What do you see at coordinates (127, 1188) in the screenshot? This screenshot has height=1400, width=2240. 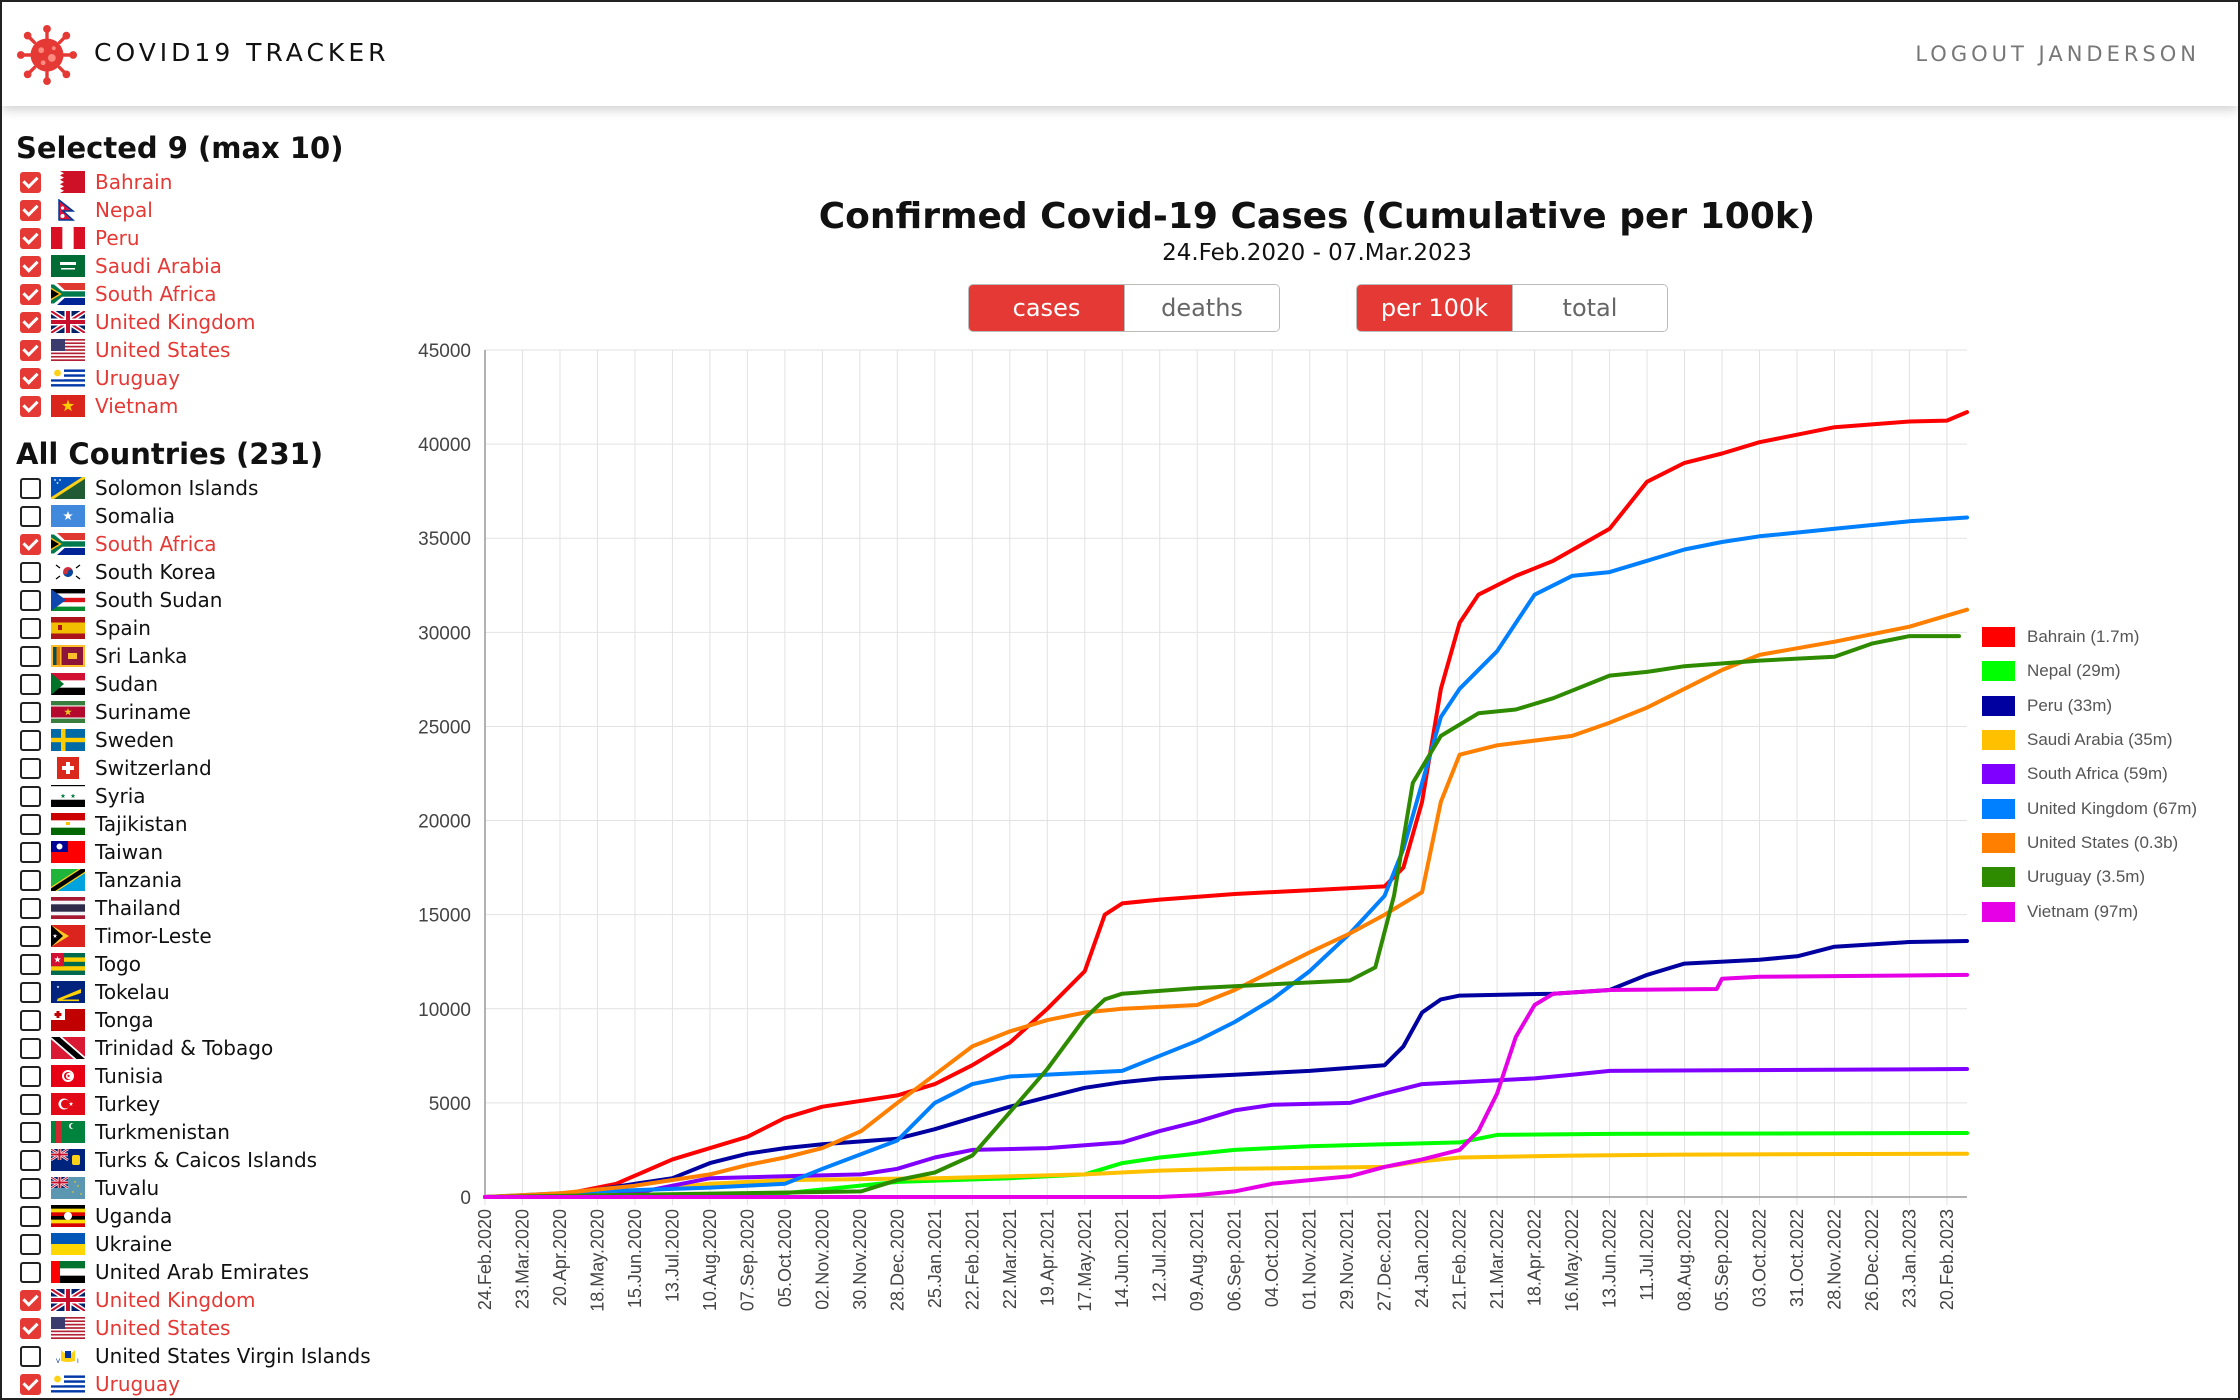 I see `country-name: Tuvalu` at bounding box center [127, 1188].